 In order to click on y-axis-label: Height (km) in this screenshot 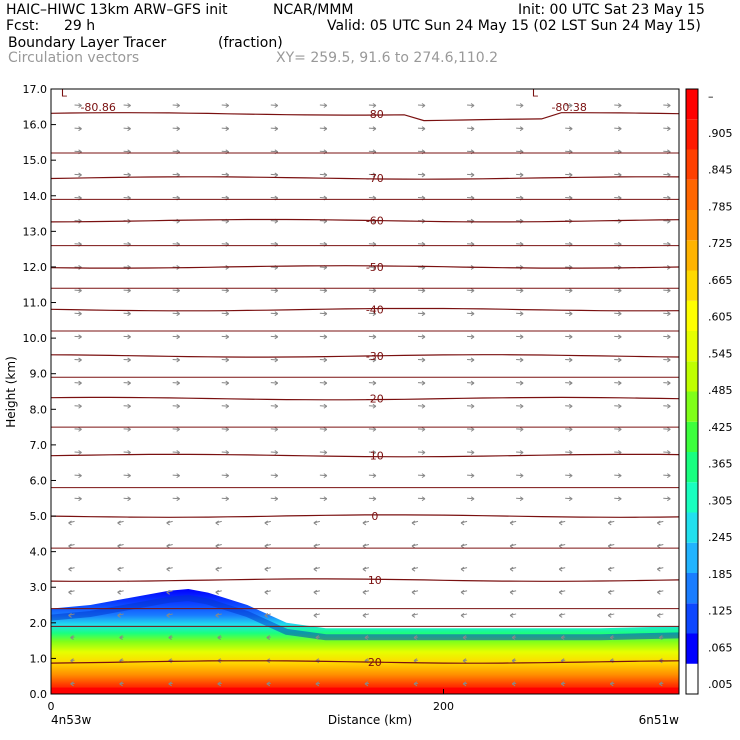, I will do `click(11, 391)`.